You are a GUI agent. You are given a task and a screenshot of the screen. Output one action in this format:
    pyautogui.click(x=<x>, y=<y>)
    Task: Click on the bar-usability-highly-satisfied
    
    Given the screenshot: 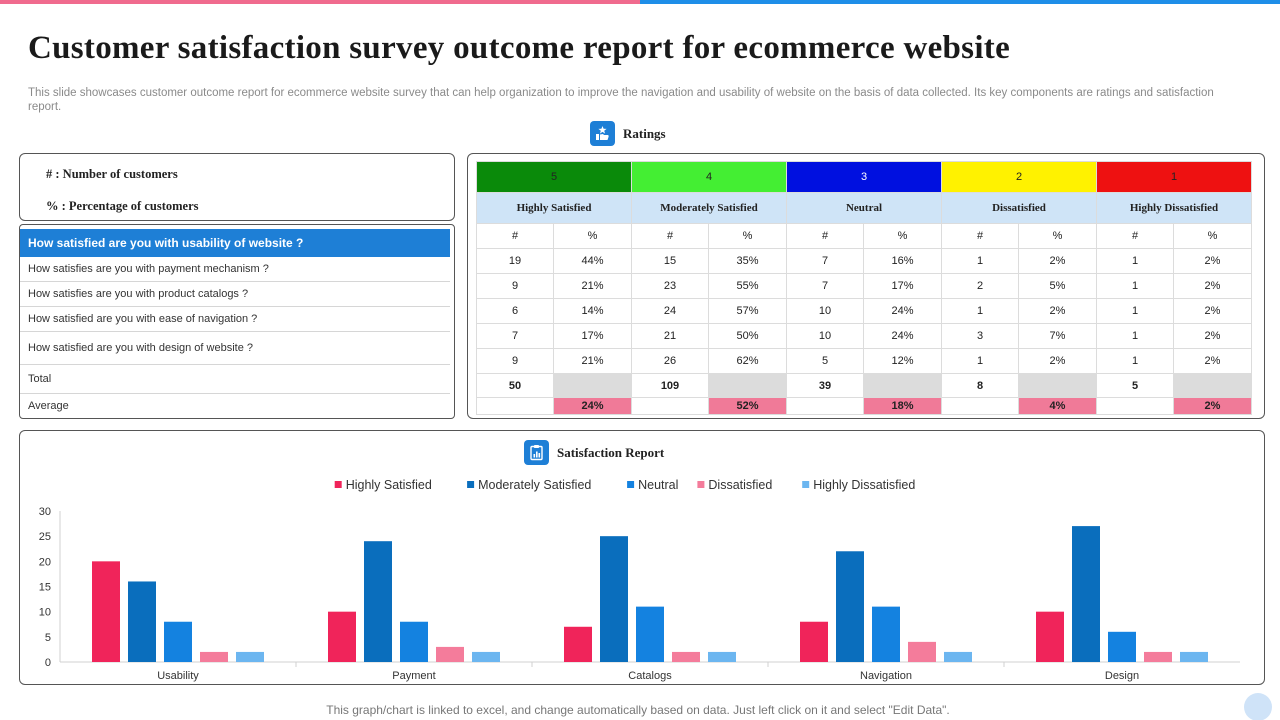 What is the action you would take?
    pyautogui.click(x=106, y=611)
    